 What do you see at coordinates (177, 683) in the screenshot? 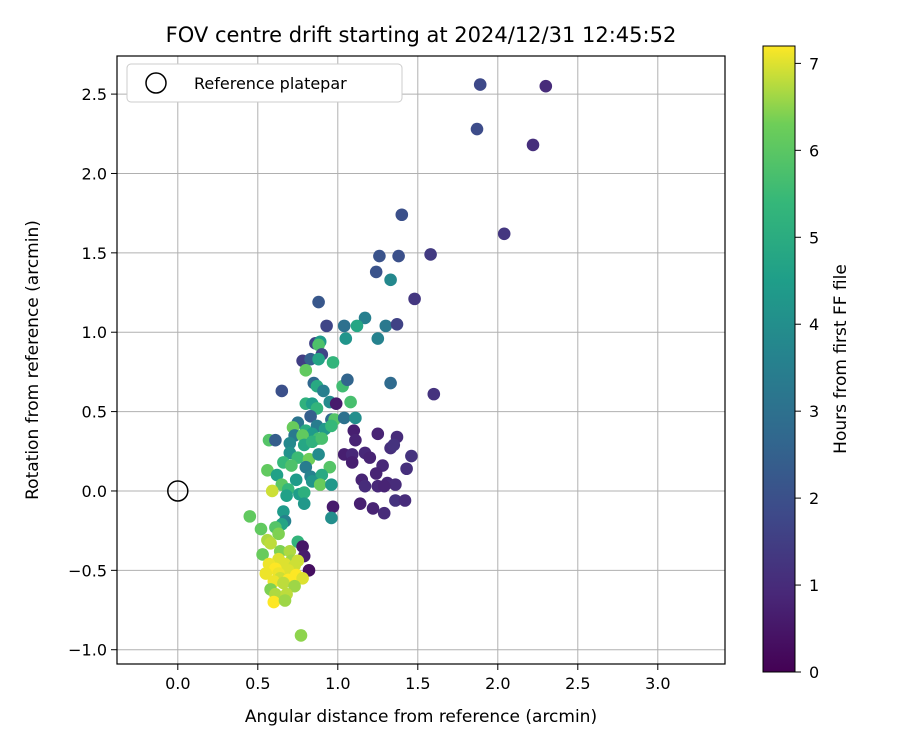
I see `x-tick-label: 0.0` at bounding box center [177, 683].